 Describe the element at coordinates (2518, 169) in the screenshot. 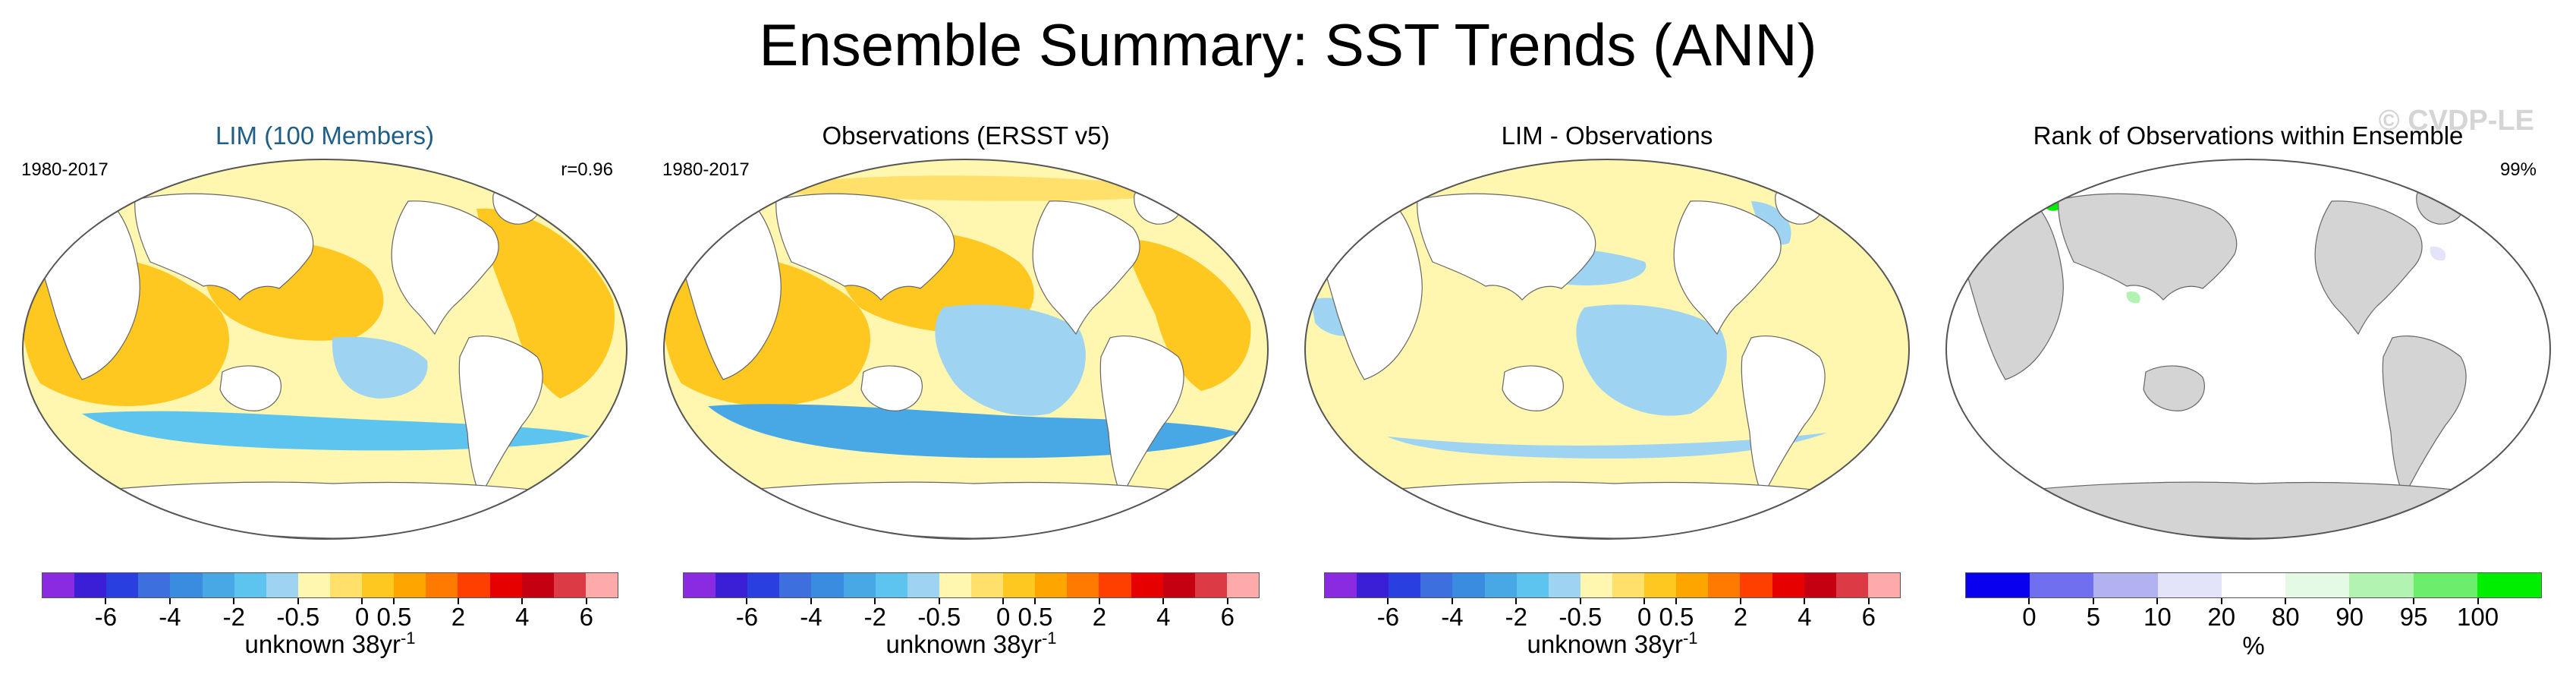

I see `percent-label: 99%` at that location.